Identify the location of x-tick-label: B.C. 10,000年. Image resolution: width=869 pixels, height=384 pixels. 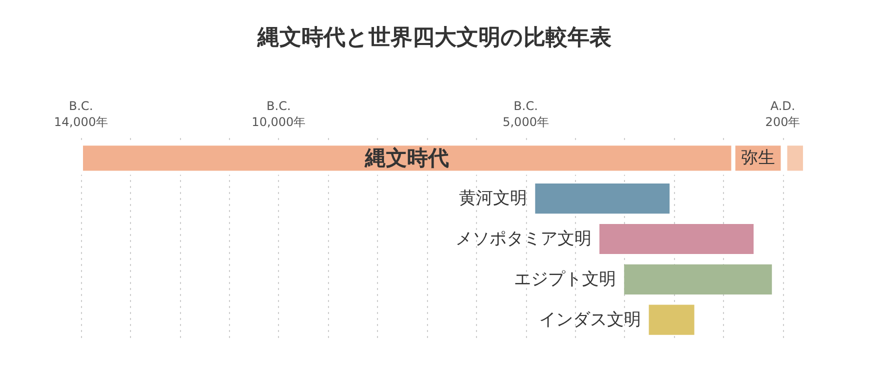
(279, 114).